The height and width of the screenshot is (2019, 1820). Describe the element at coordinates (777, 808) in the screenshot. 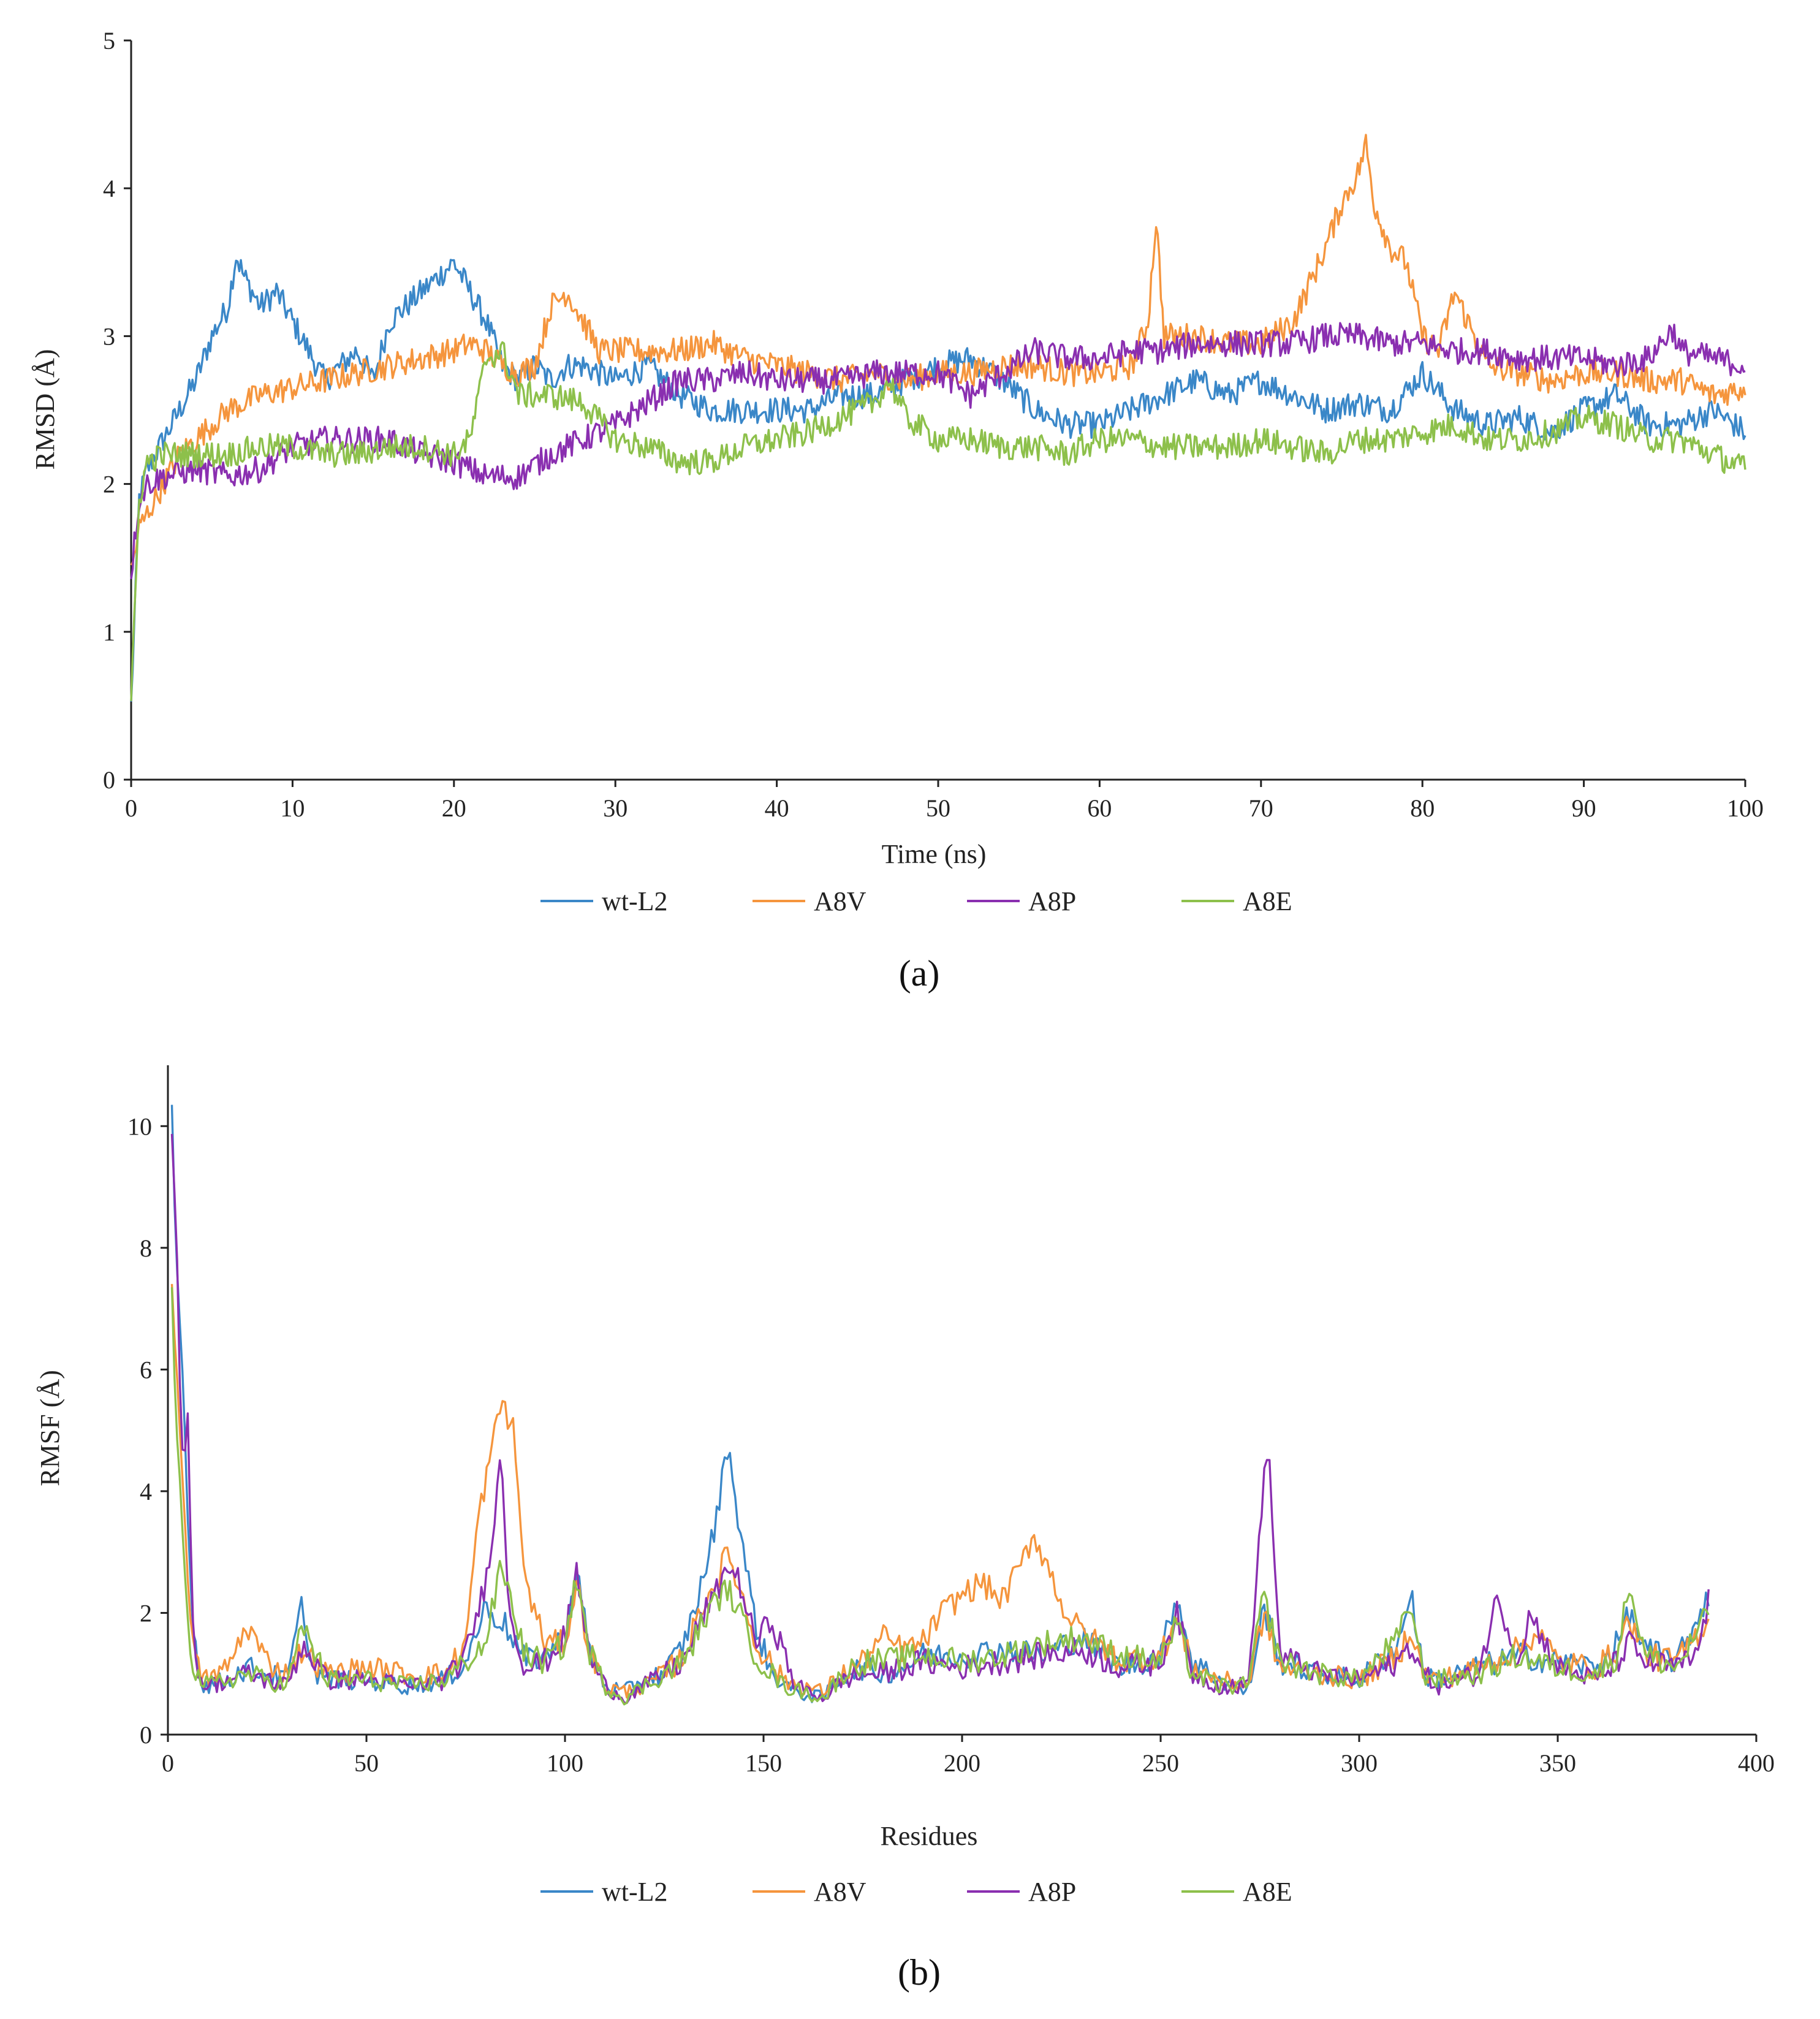

I see `rmsd-x-tick-label: 40` at that location.